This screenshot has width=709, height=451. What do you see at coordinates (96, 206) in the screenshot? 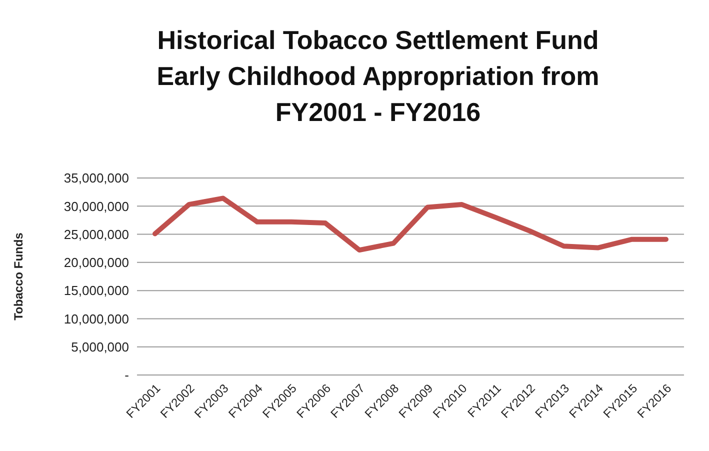
I see `y-tick-label: 30,000,000` at bounding box center [96, 206].